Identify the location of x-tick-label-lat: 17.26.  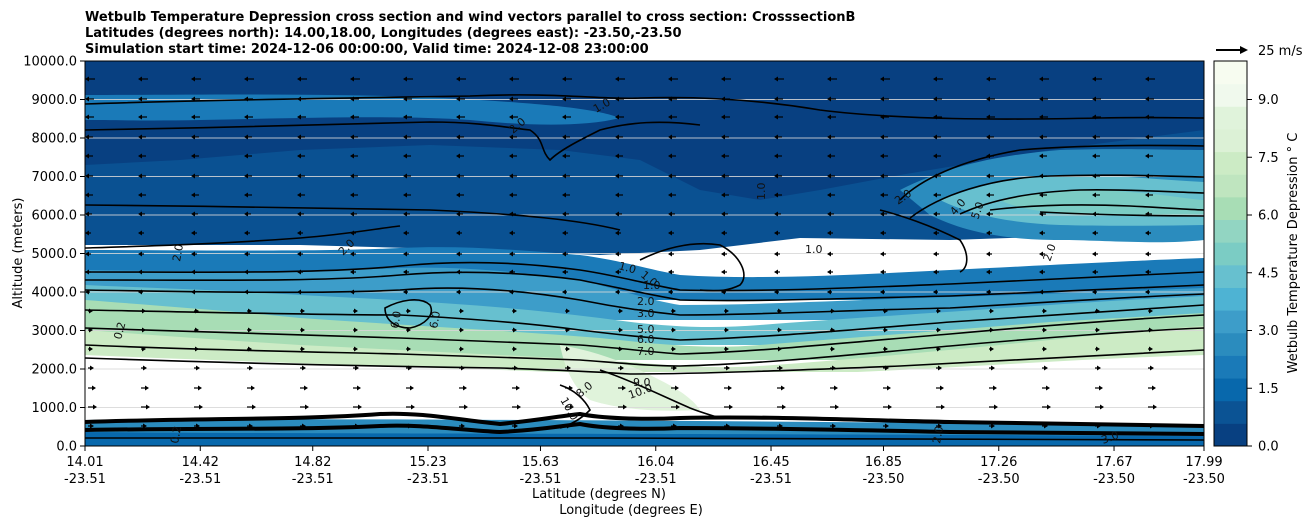
(998, 462).